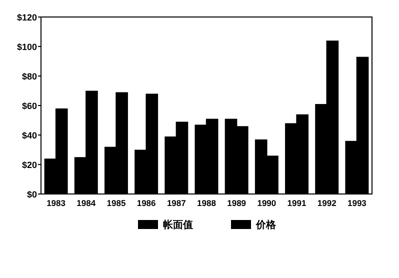  What do you see at coordinates (29, 77) in the screenshot?
I see `y-tick-label: $80` at bounding box center [29, 77].